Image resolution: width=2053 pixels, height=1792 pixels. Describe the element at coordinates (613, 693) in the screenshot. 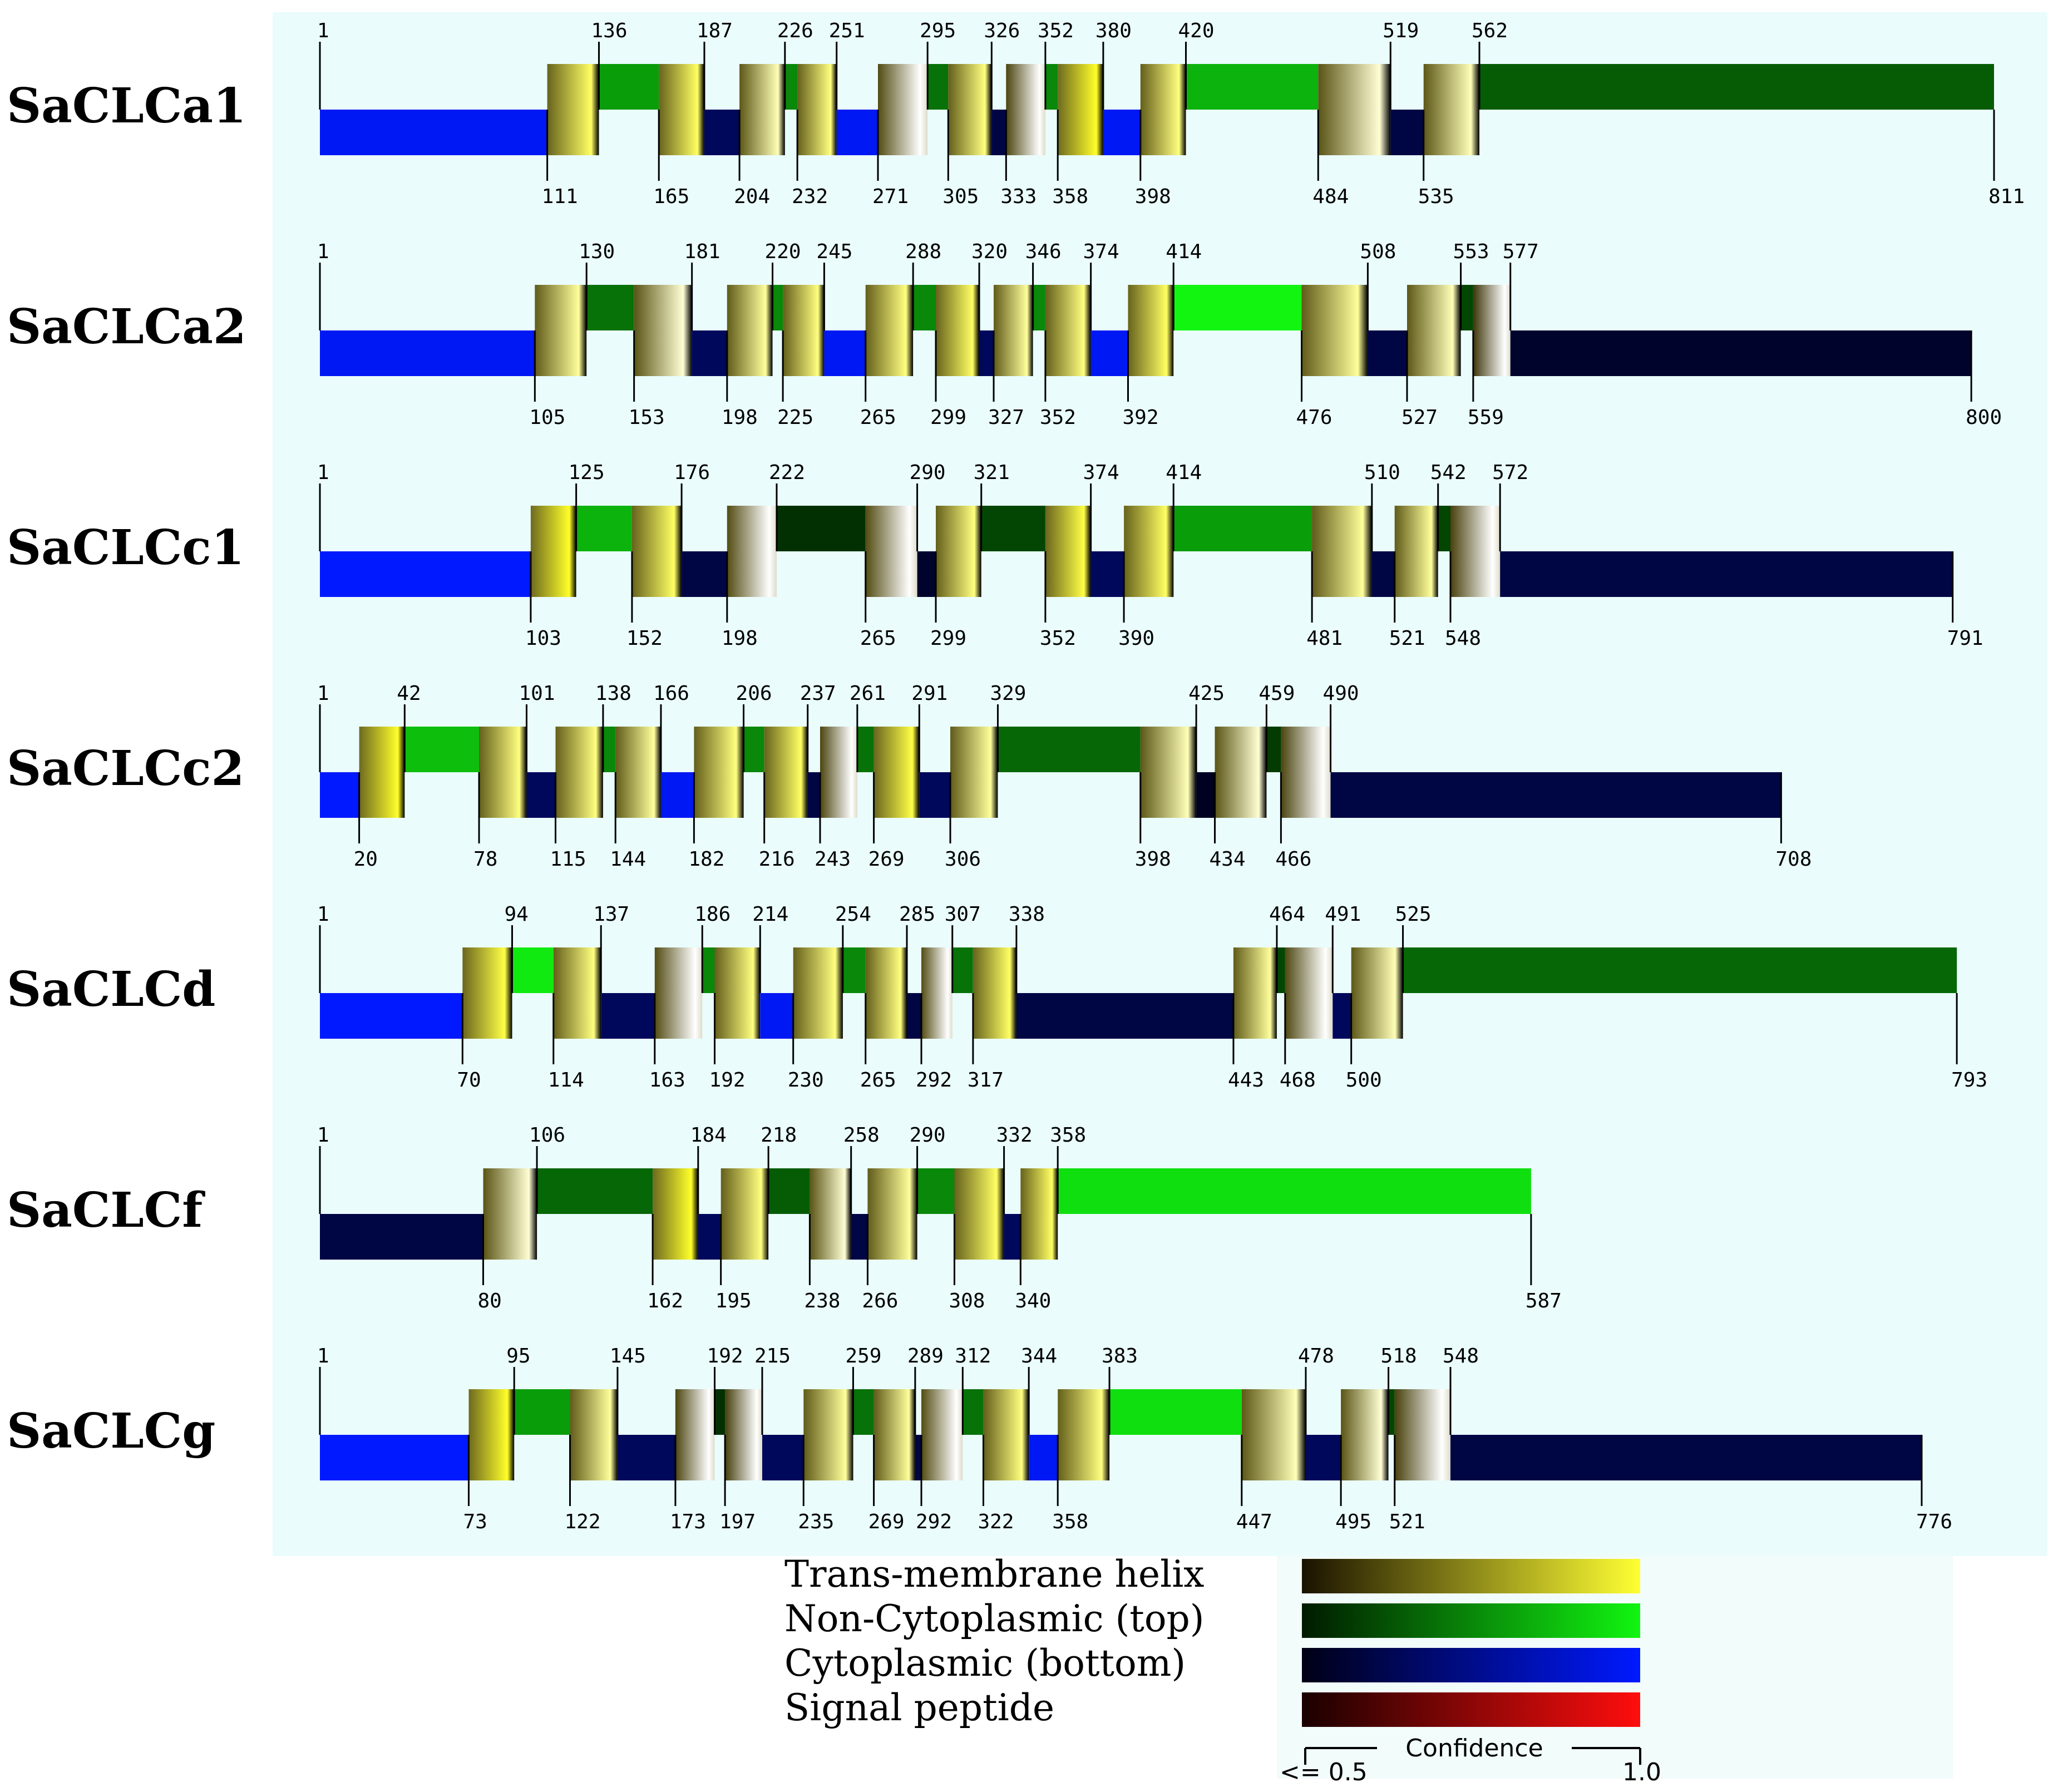

I see `top-position-label: 138` at that location.